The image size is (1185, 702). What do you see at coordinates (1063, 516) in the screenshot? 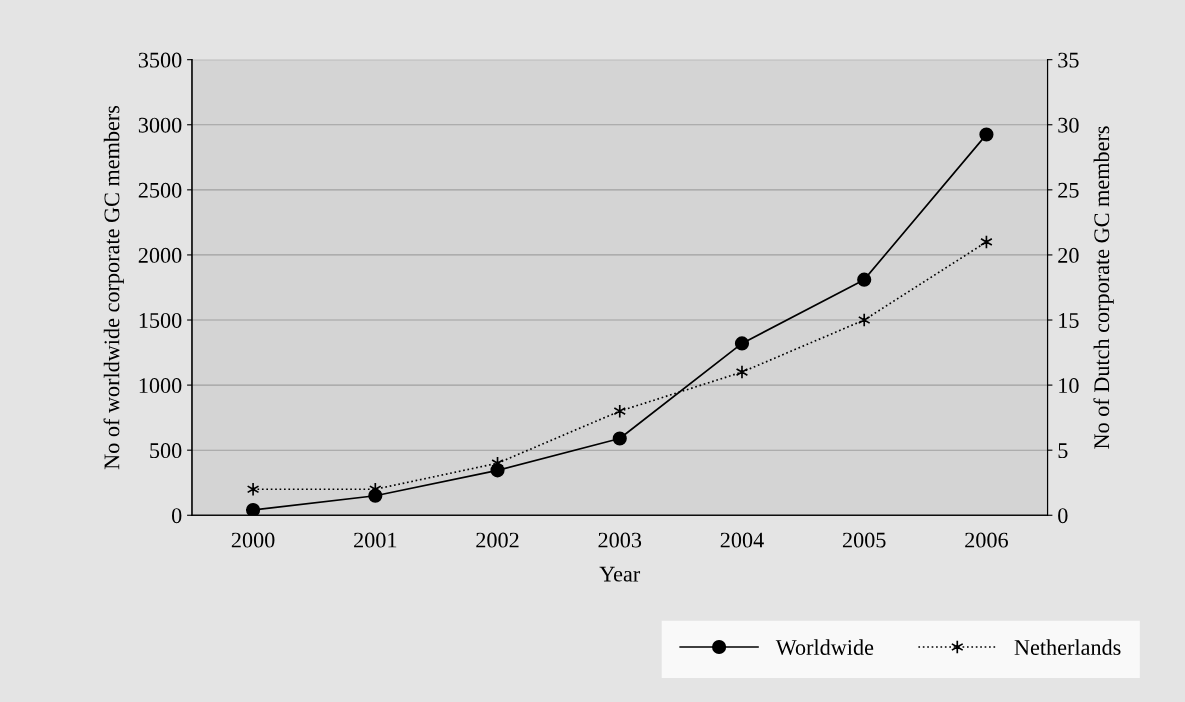
I see `y2-tick-label: 0` at bounding box center [1063, 516].